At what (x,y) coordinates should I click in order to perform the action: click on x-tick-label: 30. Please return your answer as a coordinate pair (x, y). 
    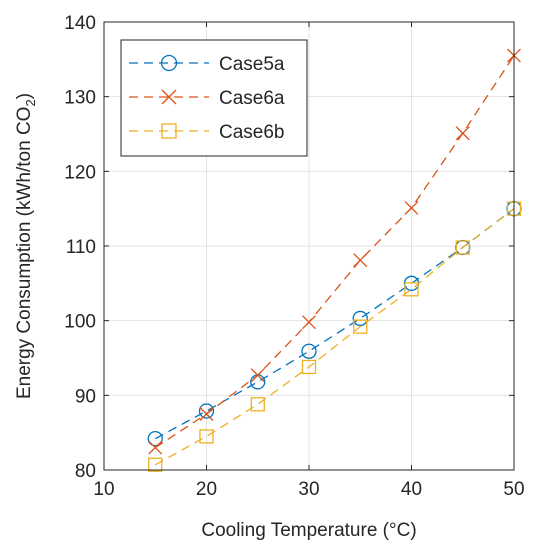
    Looking at the image, I should click on (308, 489).